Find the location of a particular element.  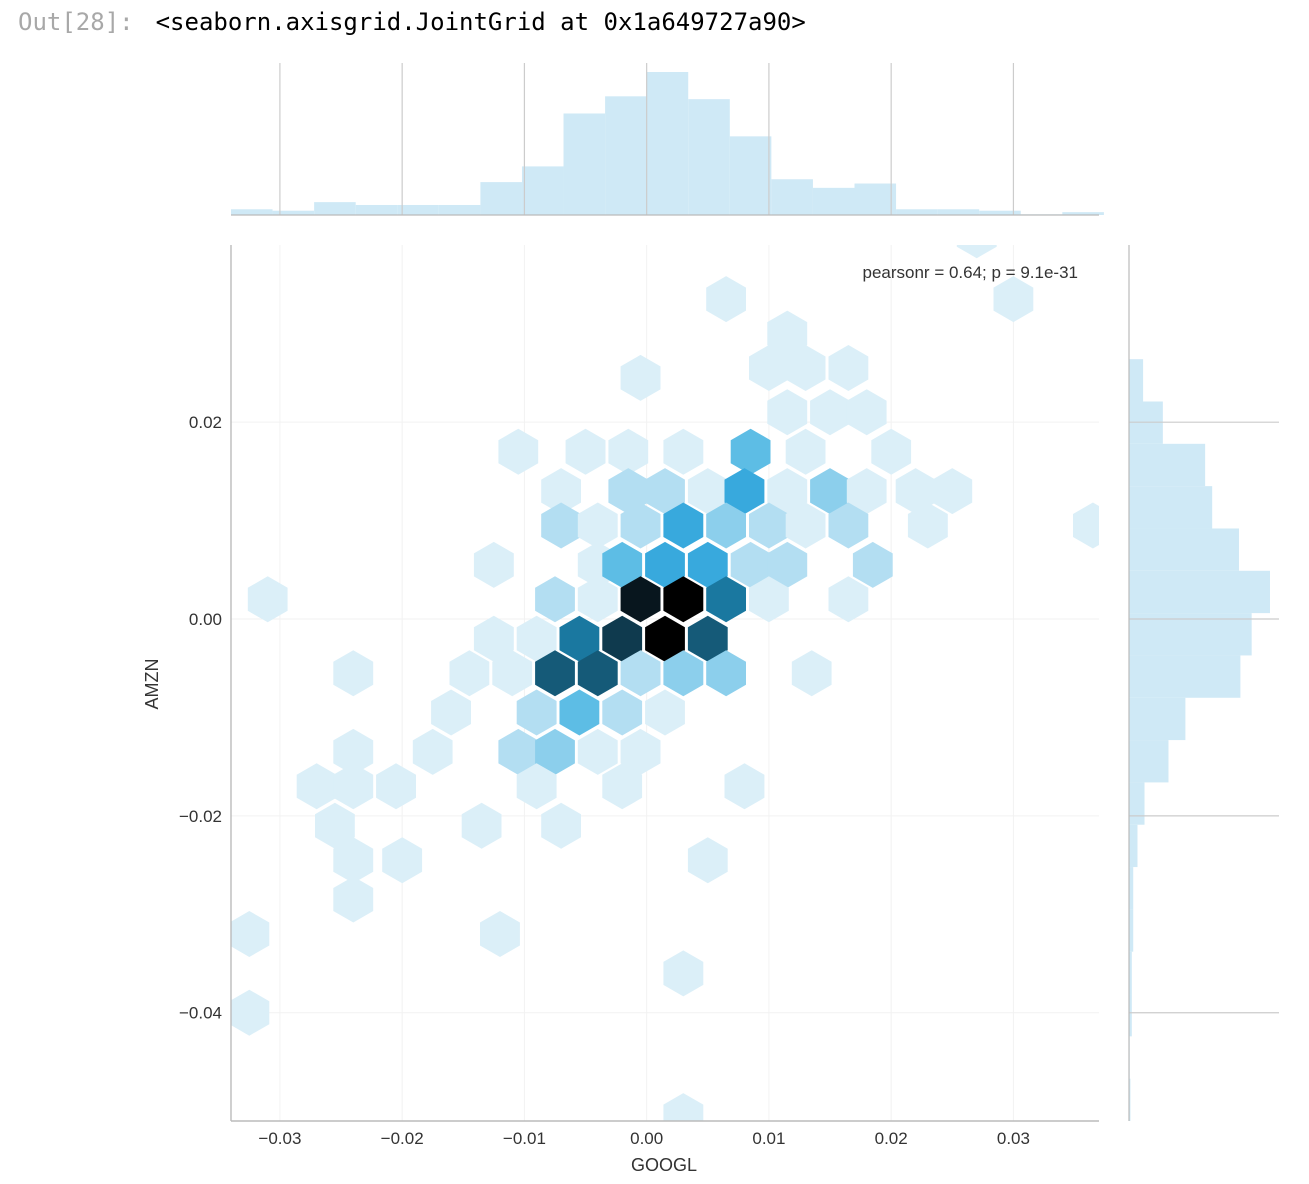

x-marginal-histogram is located at coordinates (667, 139).